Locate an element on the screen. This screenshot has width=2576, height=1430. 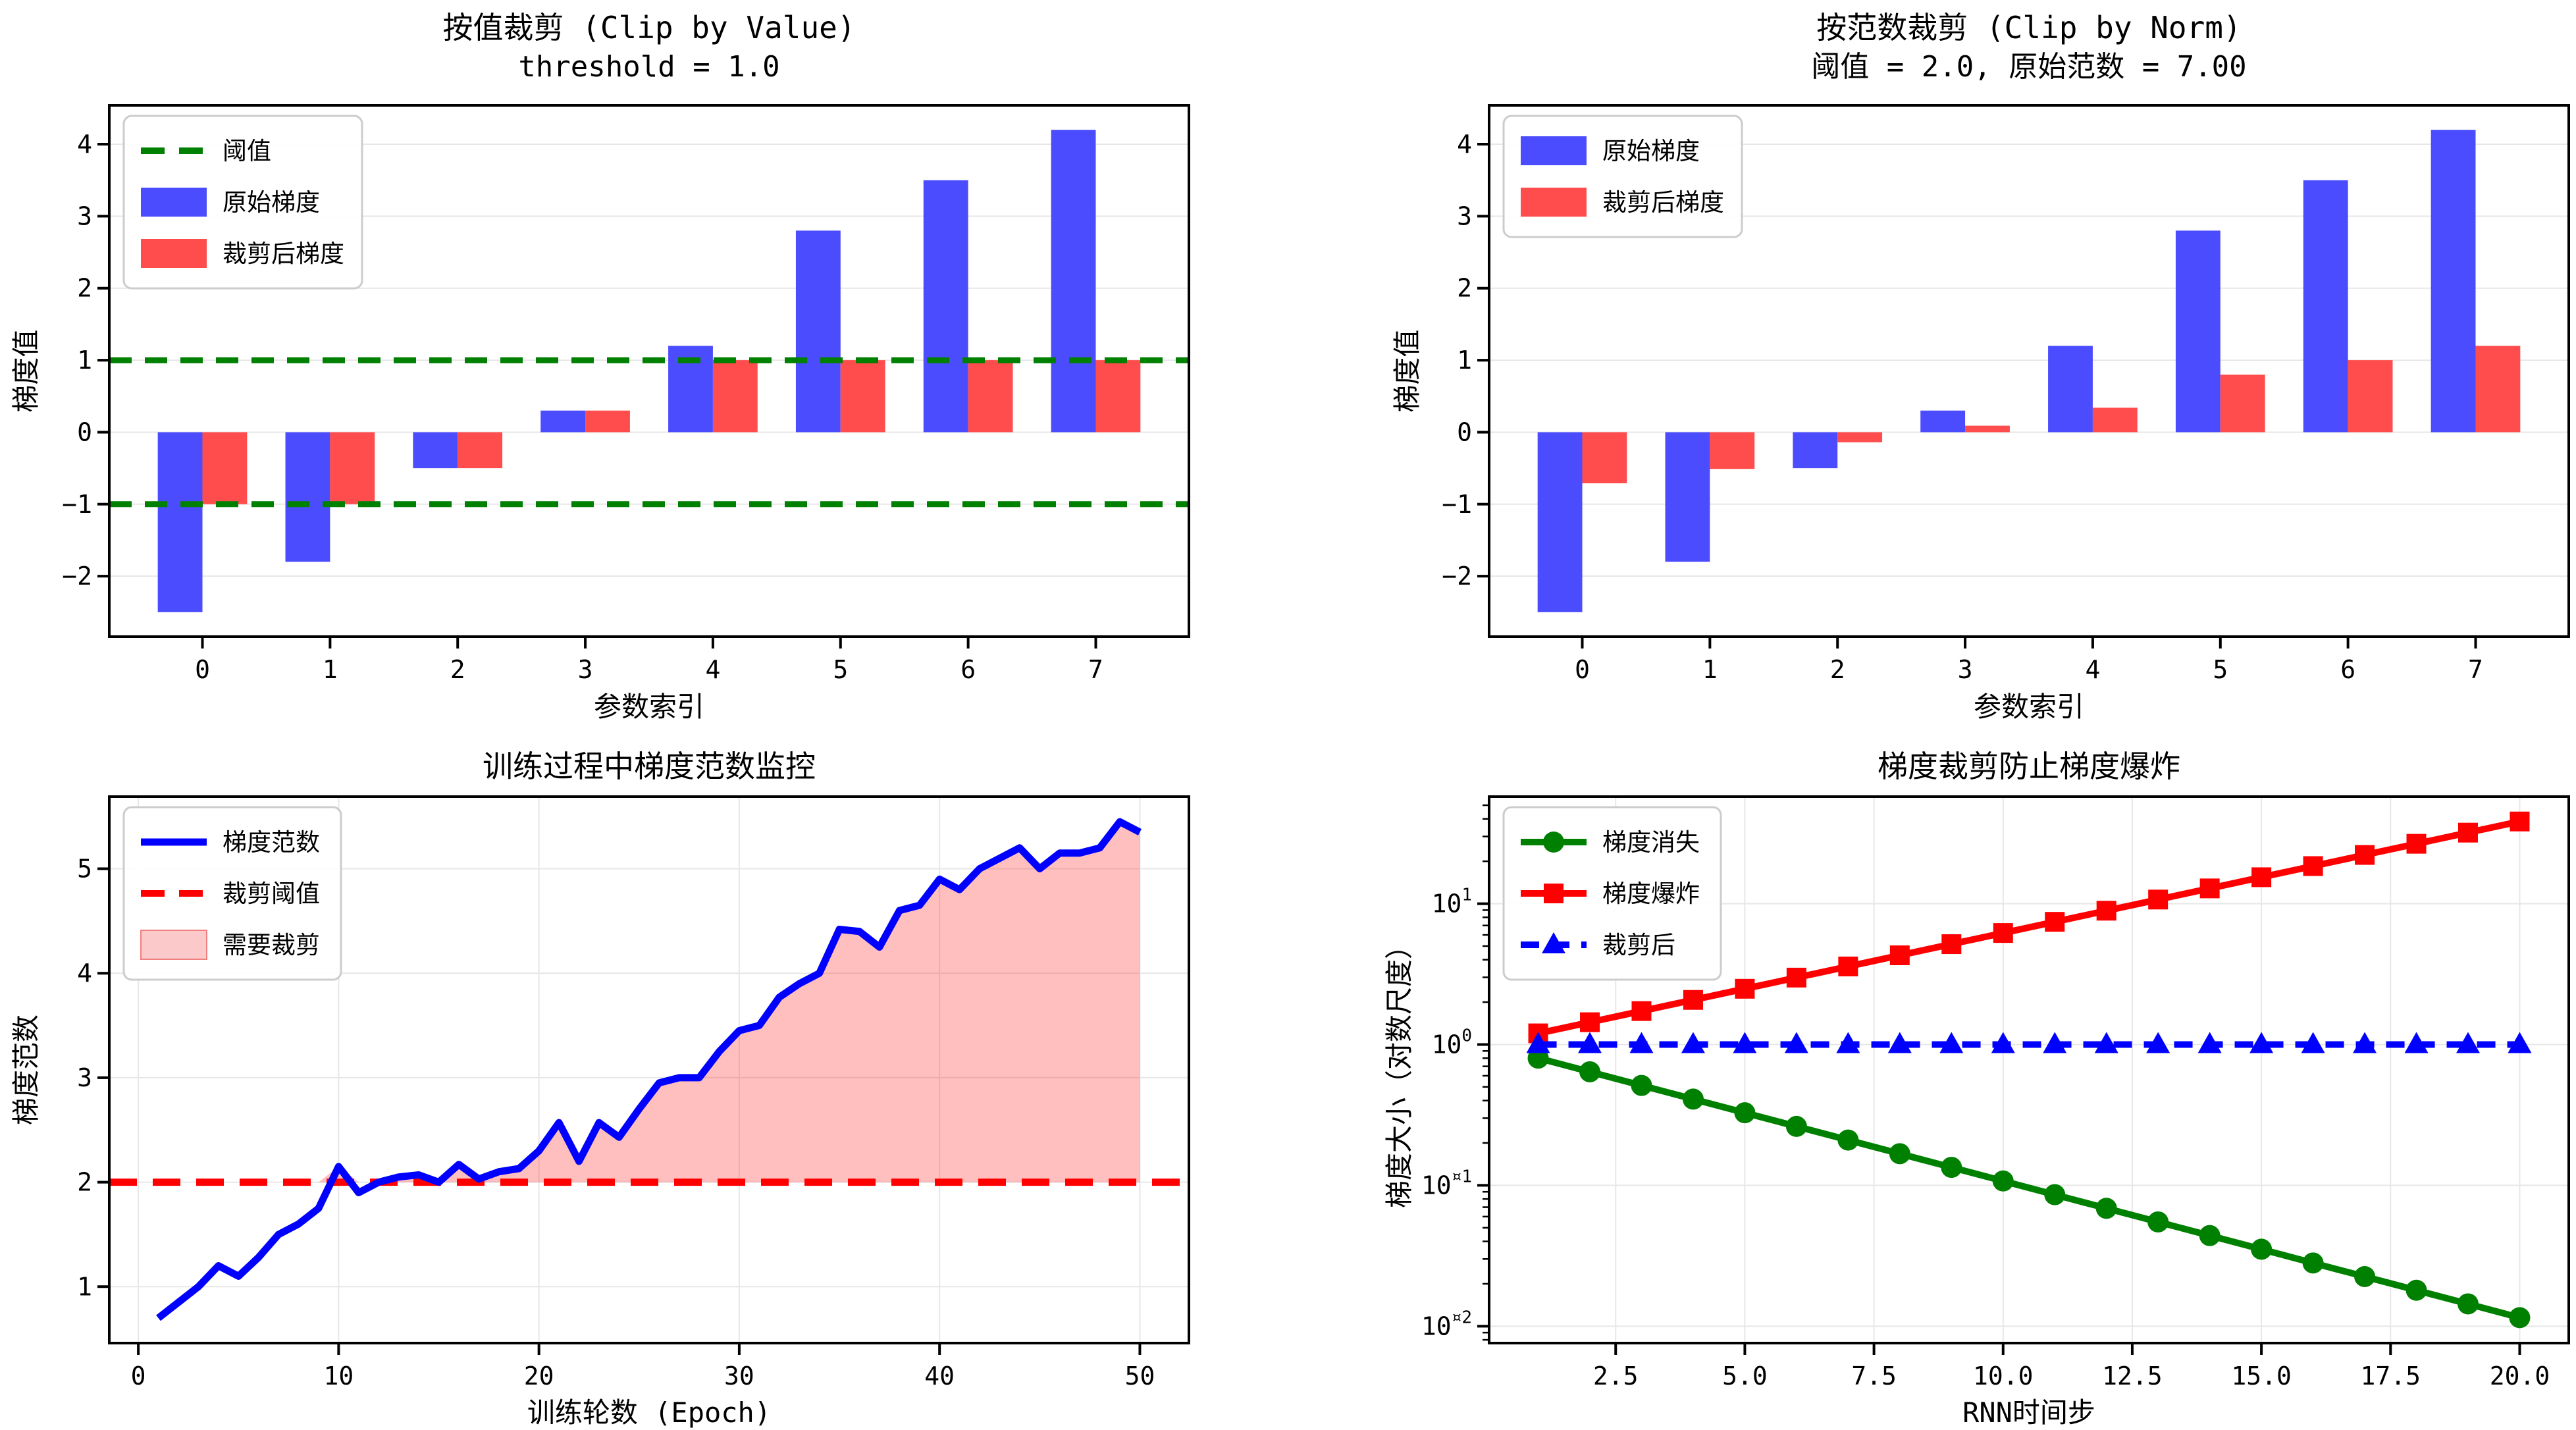
tick-label-x: 4 is located at coordinates (2092, 669).